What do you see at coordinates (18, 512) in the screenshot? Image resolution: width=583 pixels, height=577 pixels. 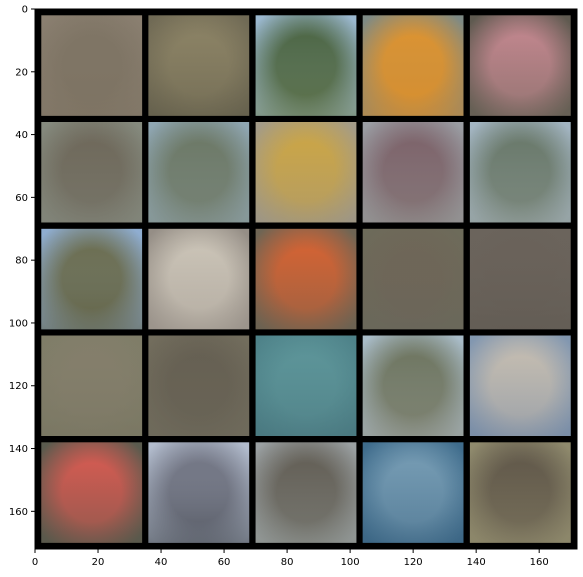 I see `y-tick-label: 160` at bounding box center [18, 512].